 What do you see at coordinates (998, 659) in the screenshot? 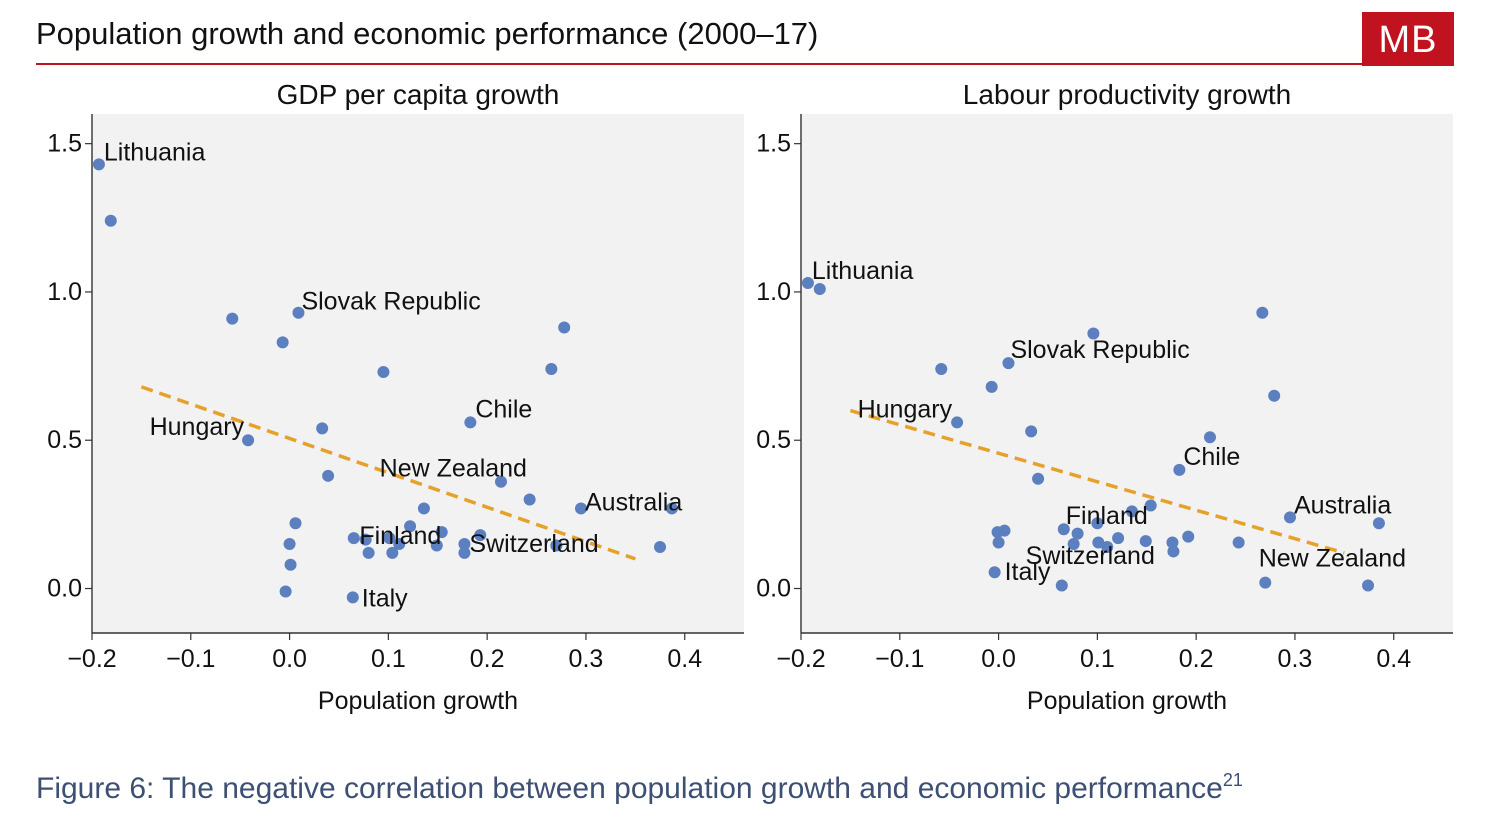
I see `x-tick-label: 0.0` at bounding box center [998, 659].